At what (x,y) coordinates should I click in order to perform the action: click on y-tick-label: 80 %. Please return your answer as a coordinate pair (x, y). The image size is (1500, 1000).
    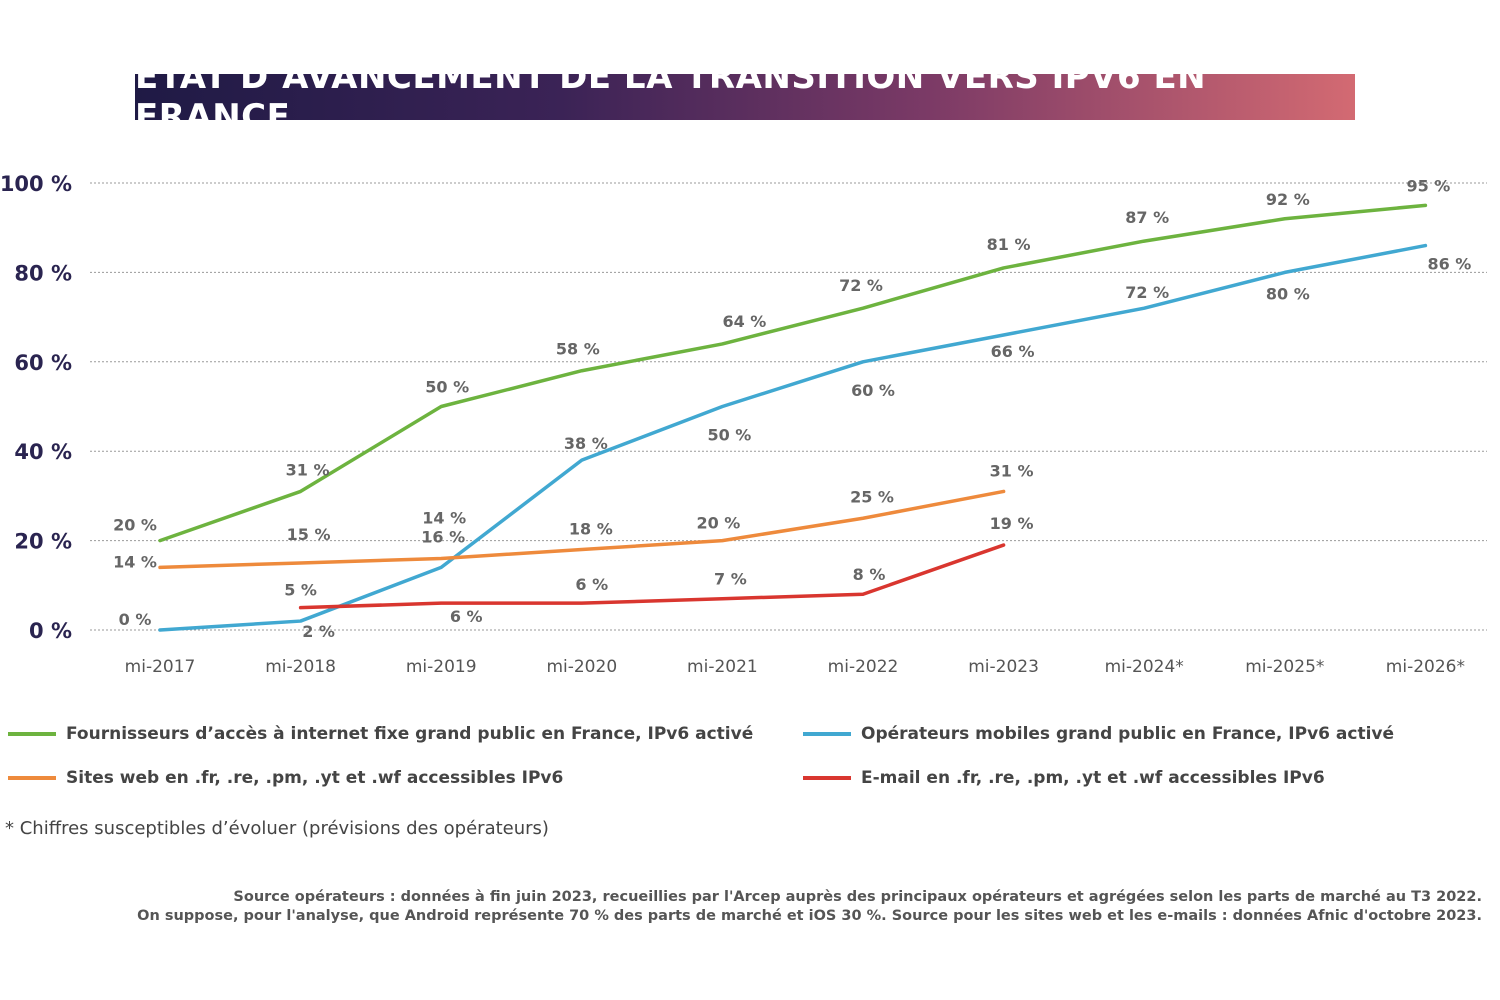
    Looking at the image, I should click on (43, 273).